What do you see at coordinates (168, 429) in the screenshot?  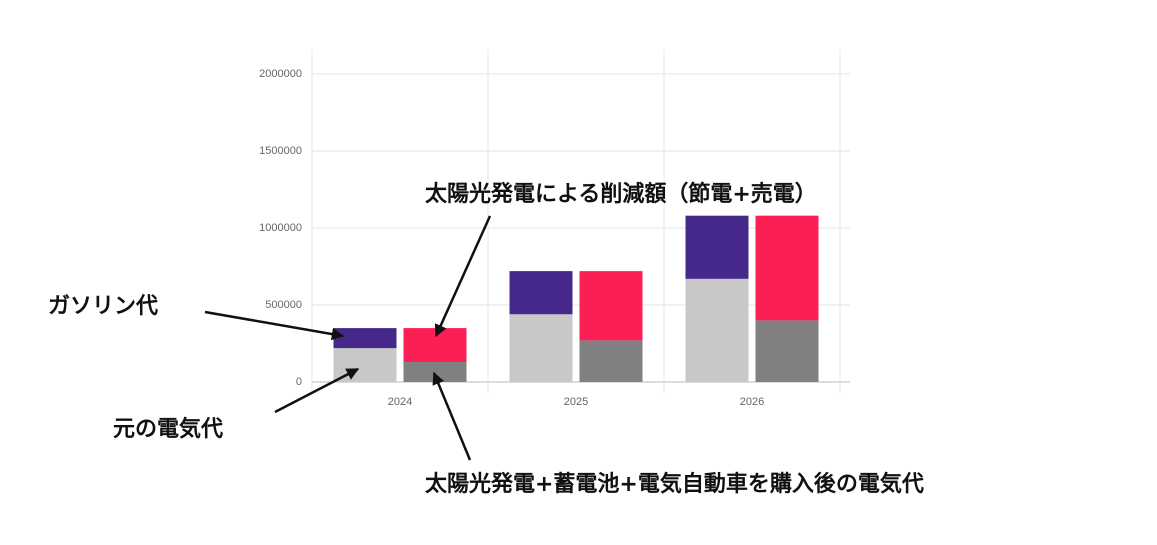 I see `annotation: 元の電気代` at bounding box center [168, 429].